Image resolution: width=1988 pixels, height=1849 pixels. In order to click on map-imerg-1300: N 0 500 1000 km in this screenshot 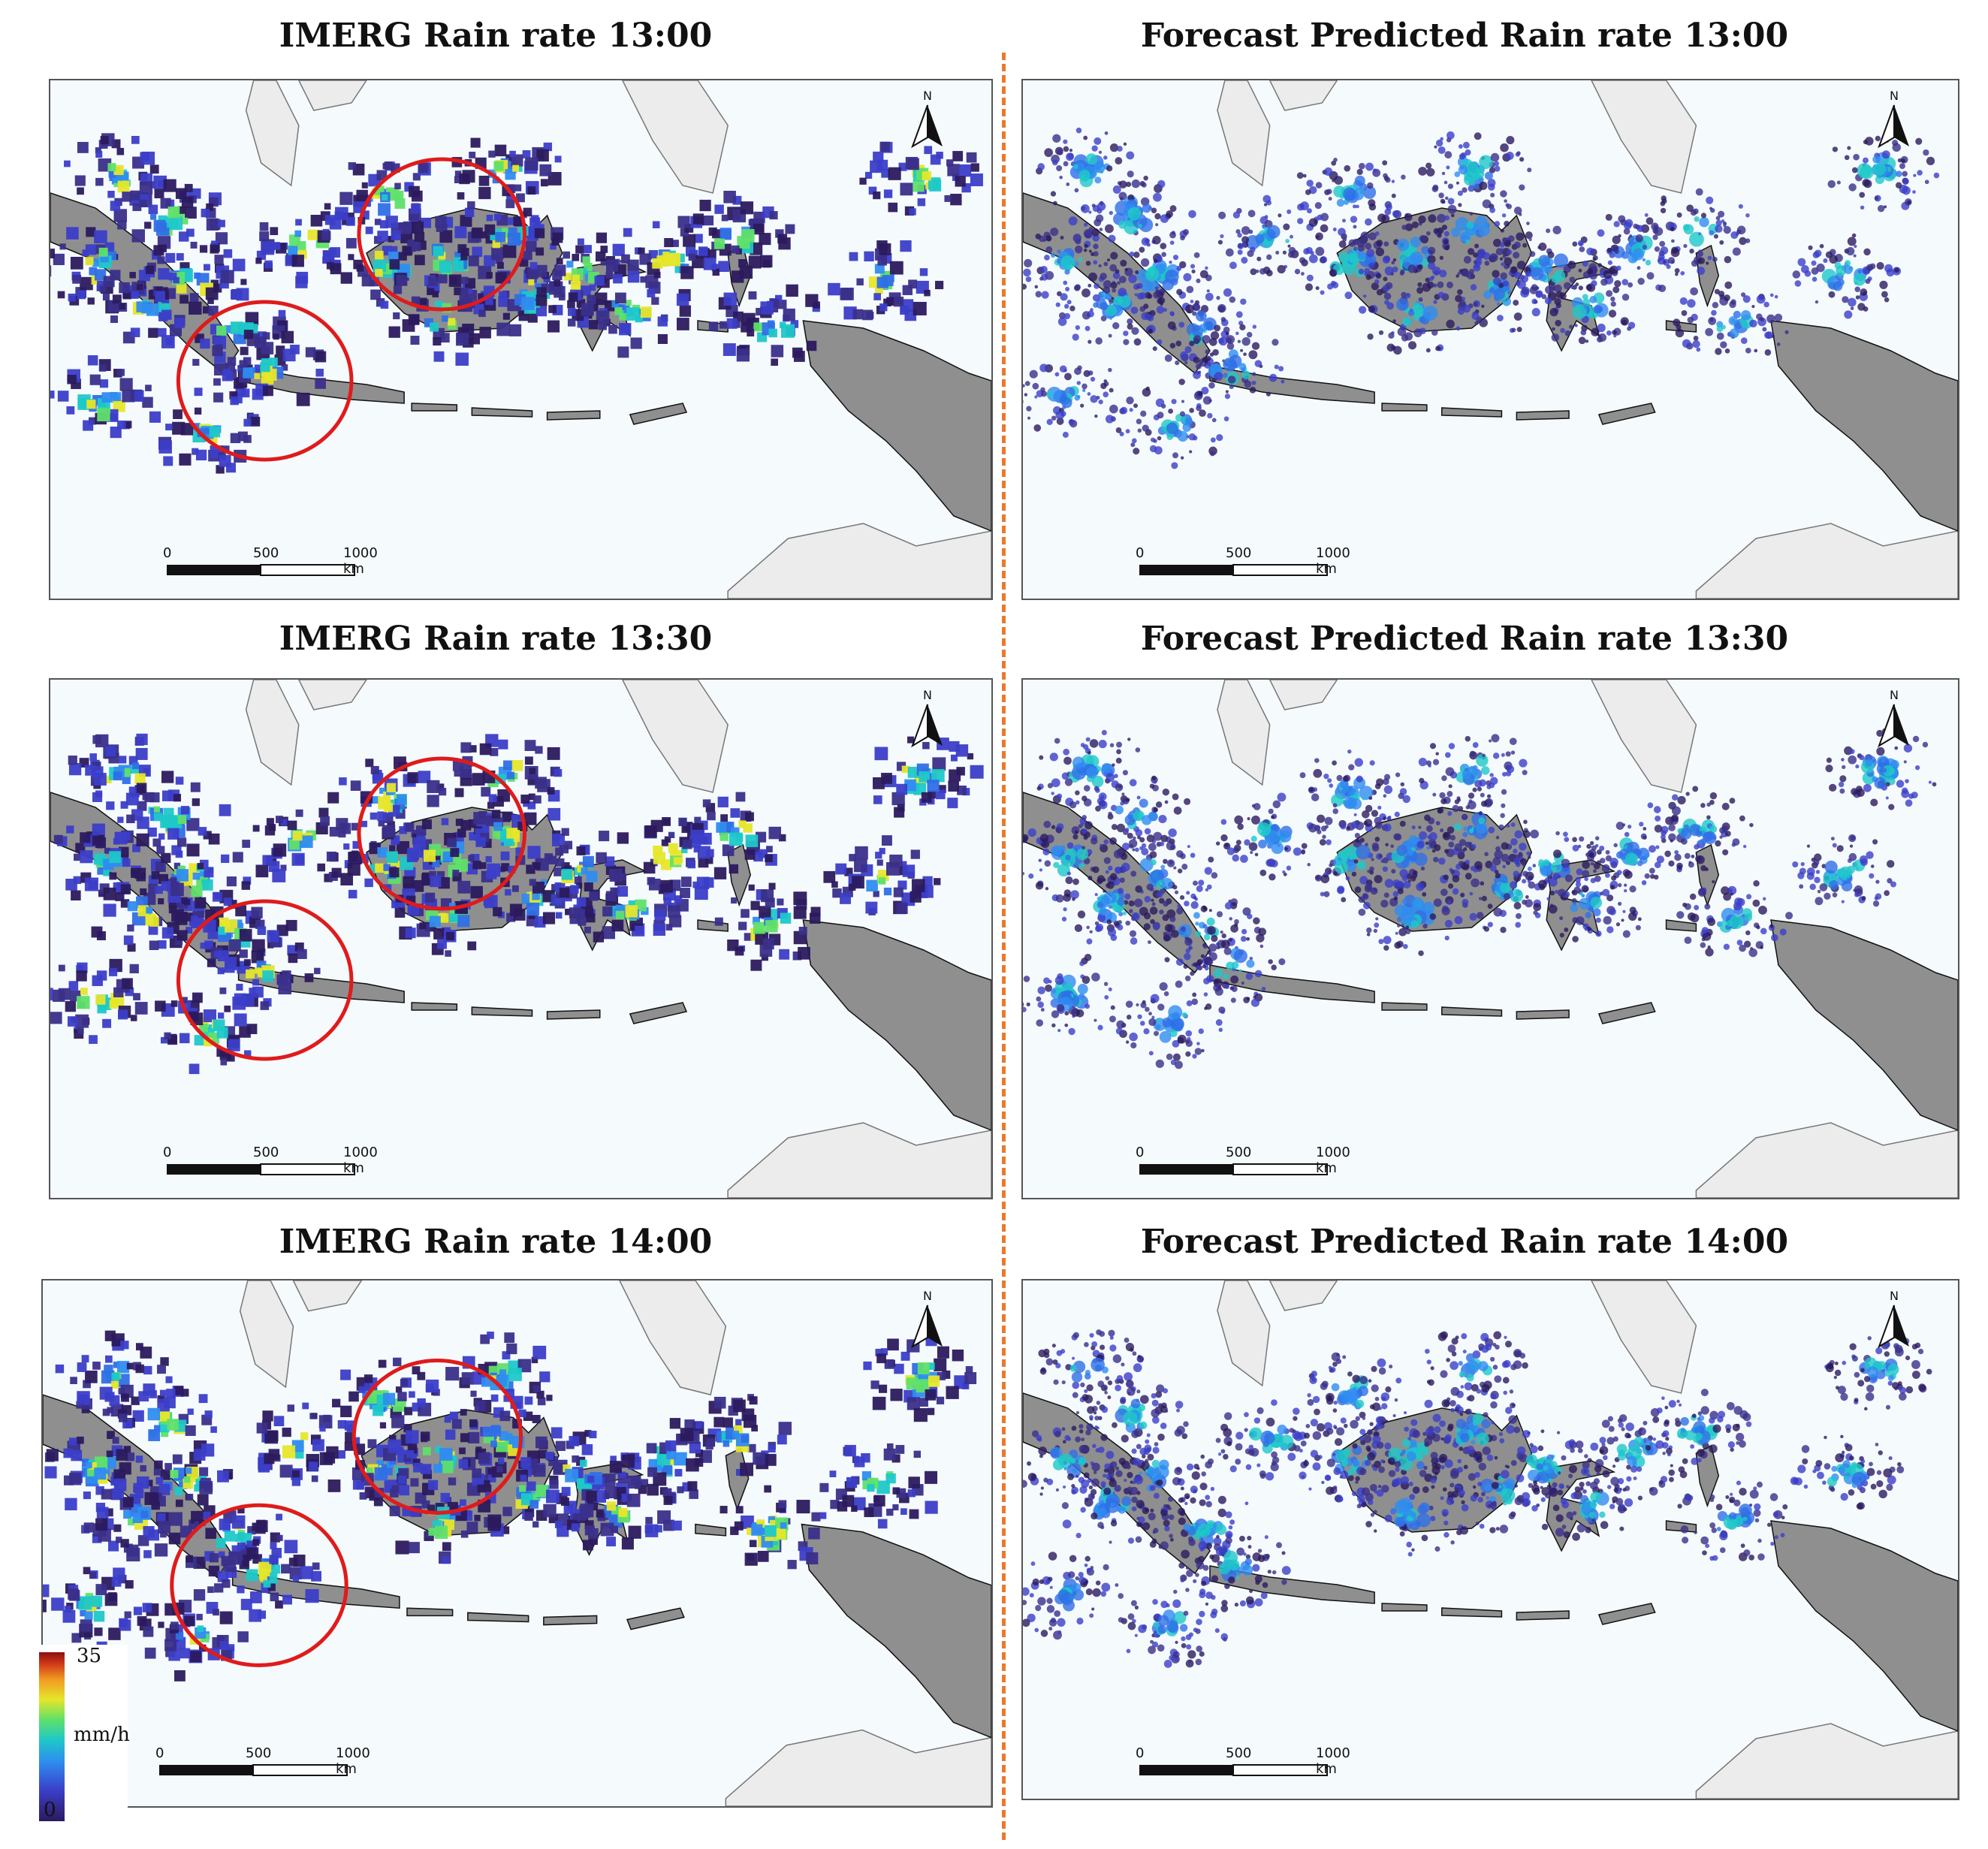, I will do `click(521, 339)`.